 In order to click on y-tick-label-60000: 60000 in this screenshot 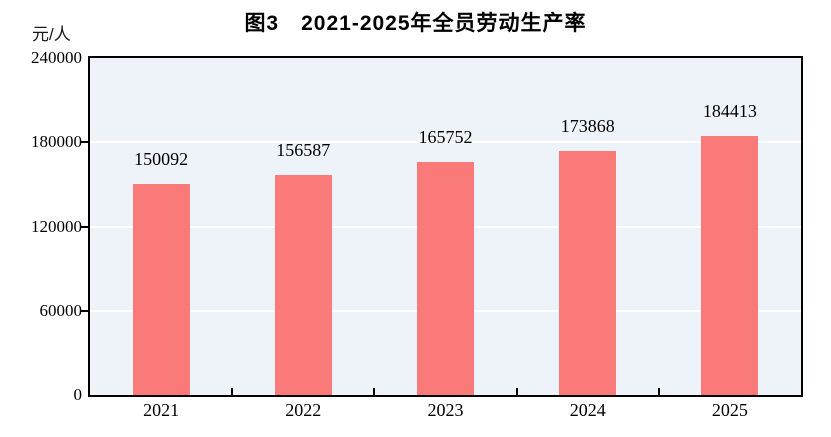, I will do `click(61, 310)`.